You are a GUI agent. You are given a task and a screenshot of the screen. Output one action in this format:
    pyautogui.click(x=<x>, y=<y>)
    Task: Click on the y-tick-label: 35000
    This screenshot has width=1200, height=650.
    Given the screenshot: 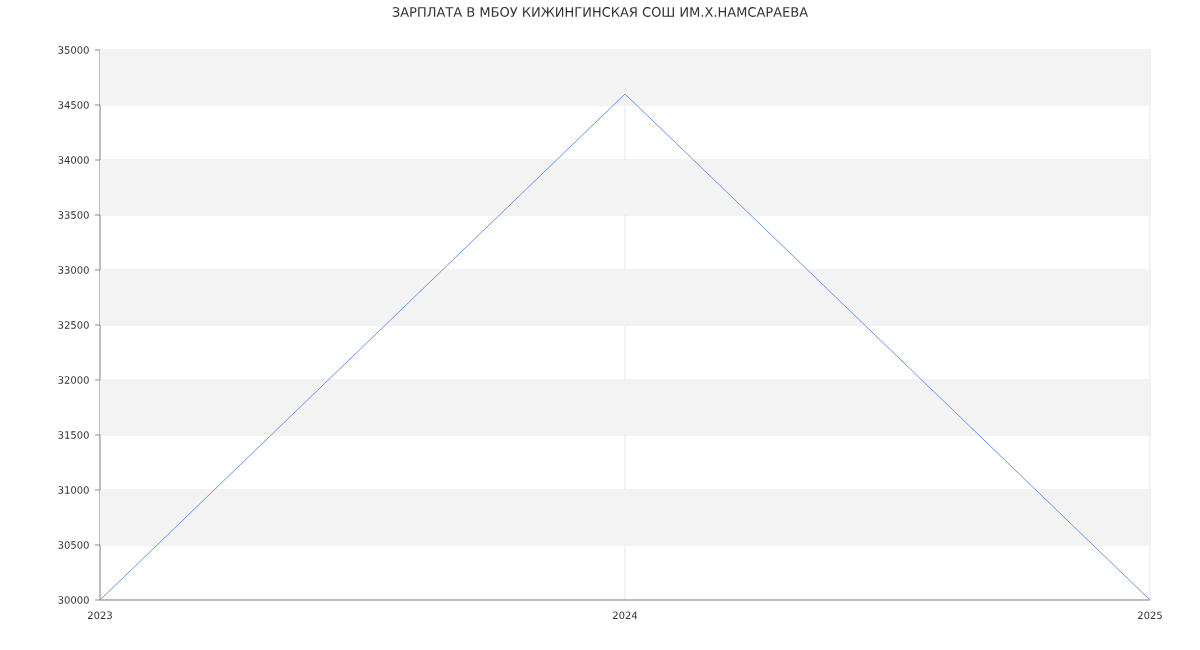 What is the action you would take?
    pyautogui.click(x=73, y=50)
    